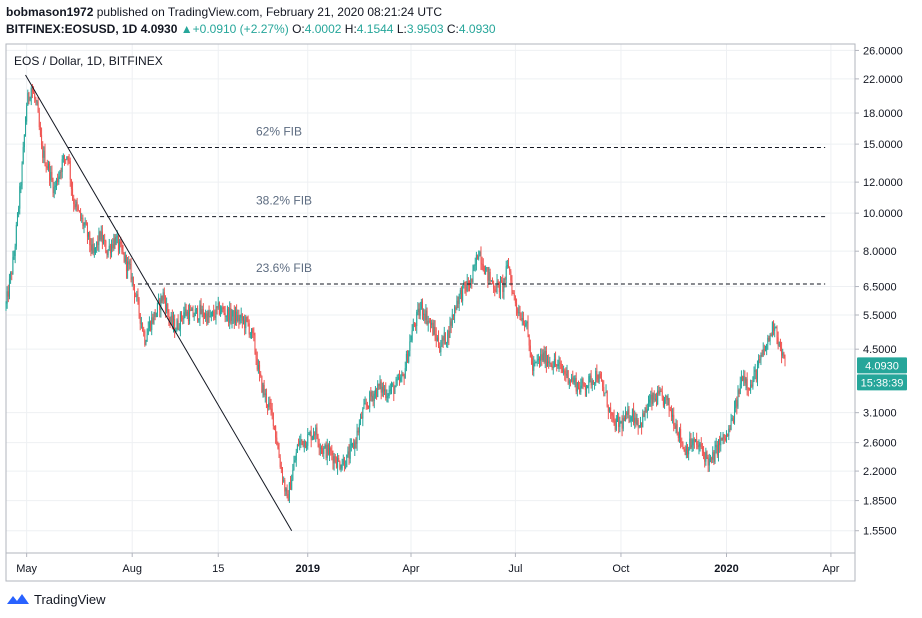  What do you see at coordinates (50, 12) in the screenshot?
I see `author-name: bobmason1972` at bounding box center [50, 12].